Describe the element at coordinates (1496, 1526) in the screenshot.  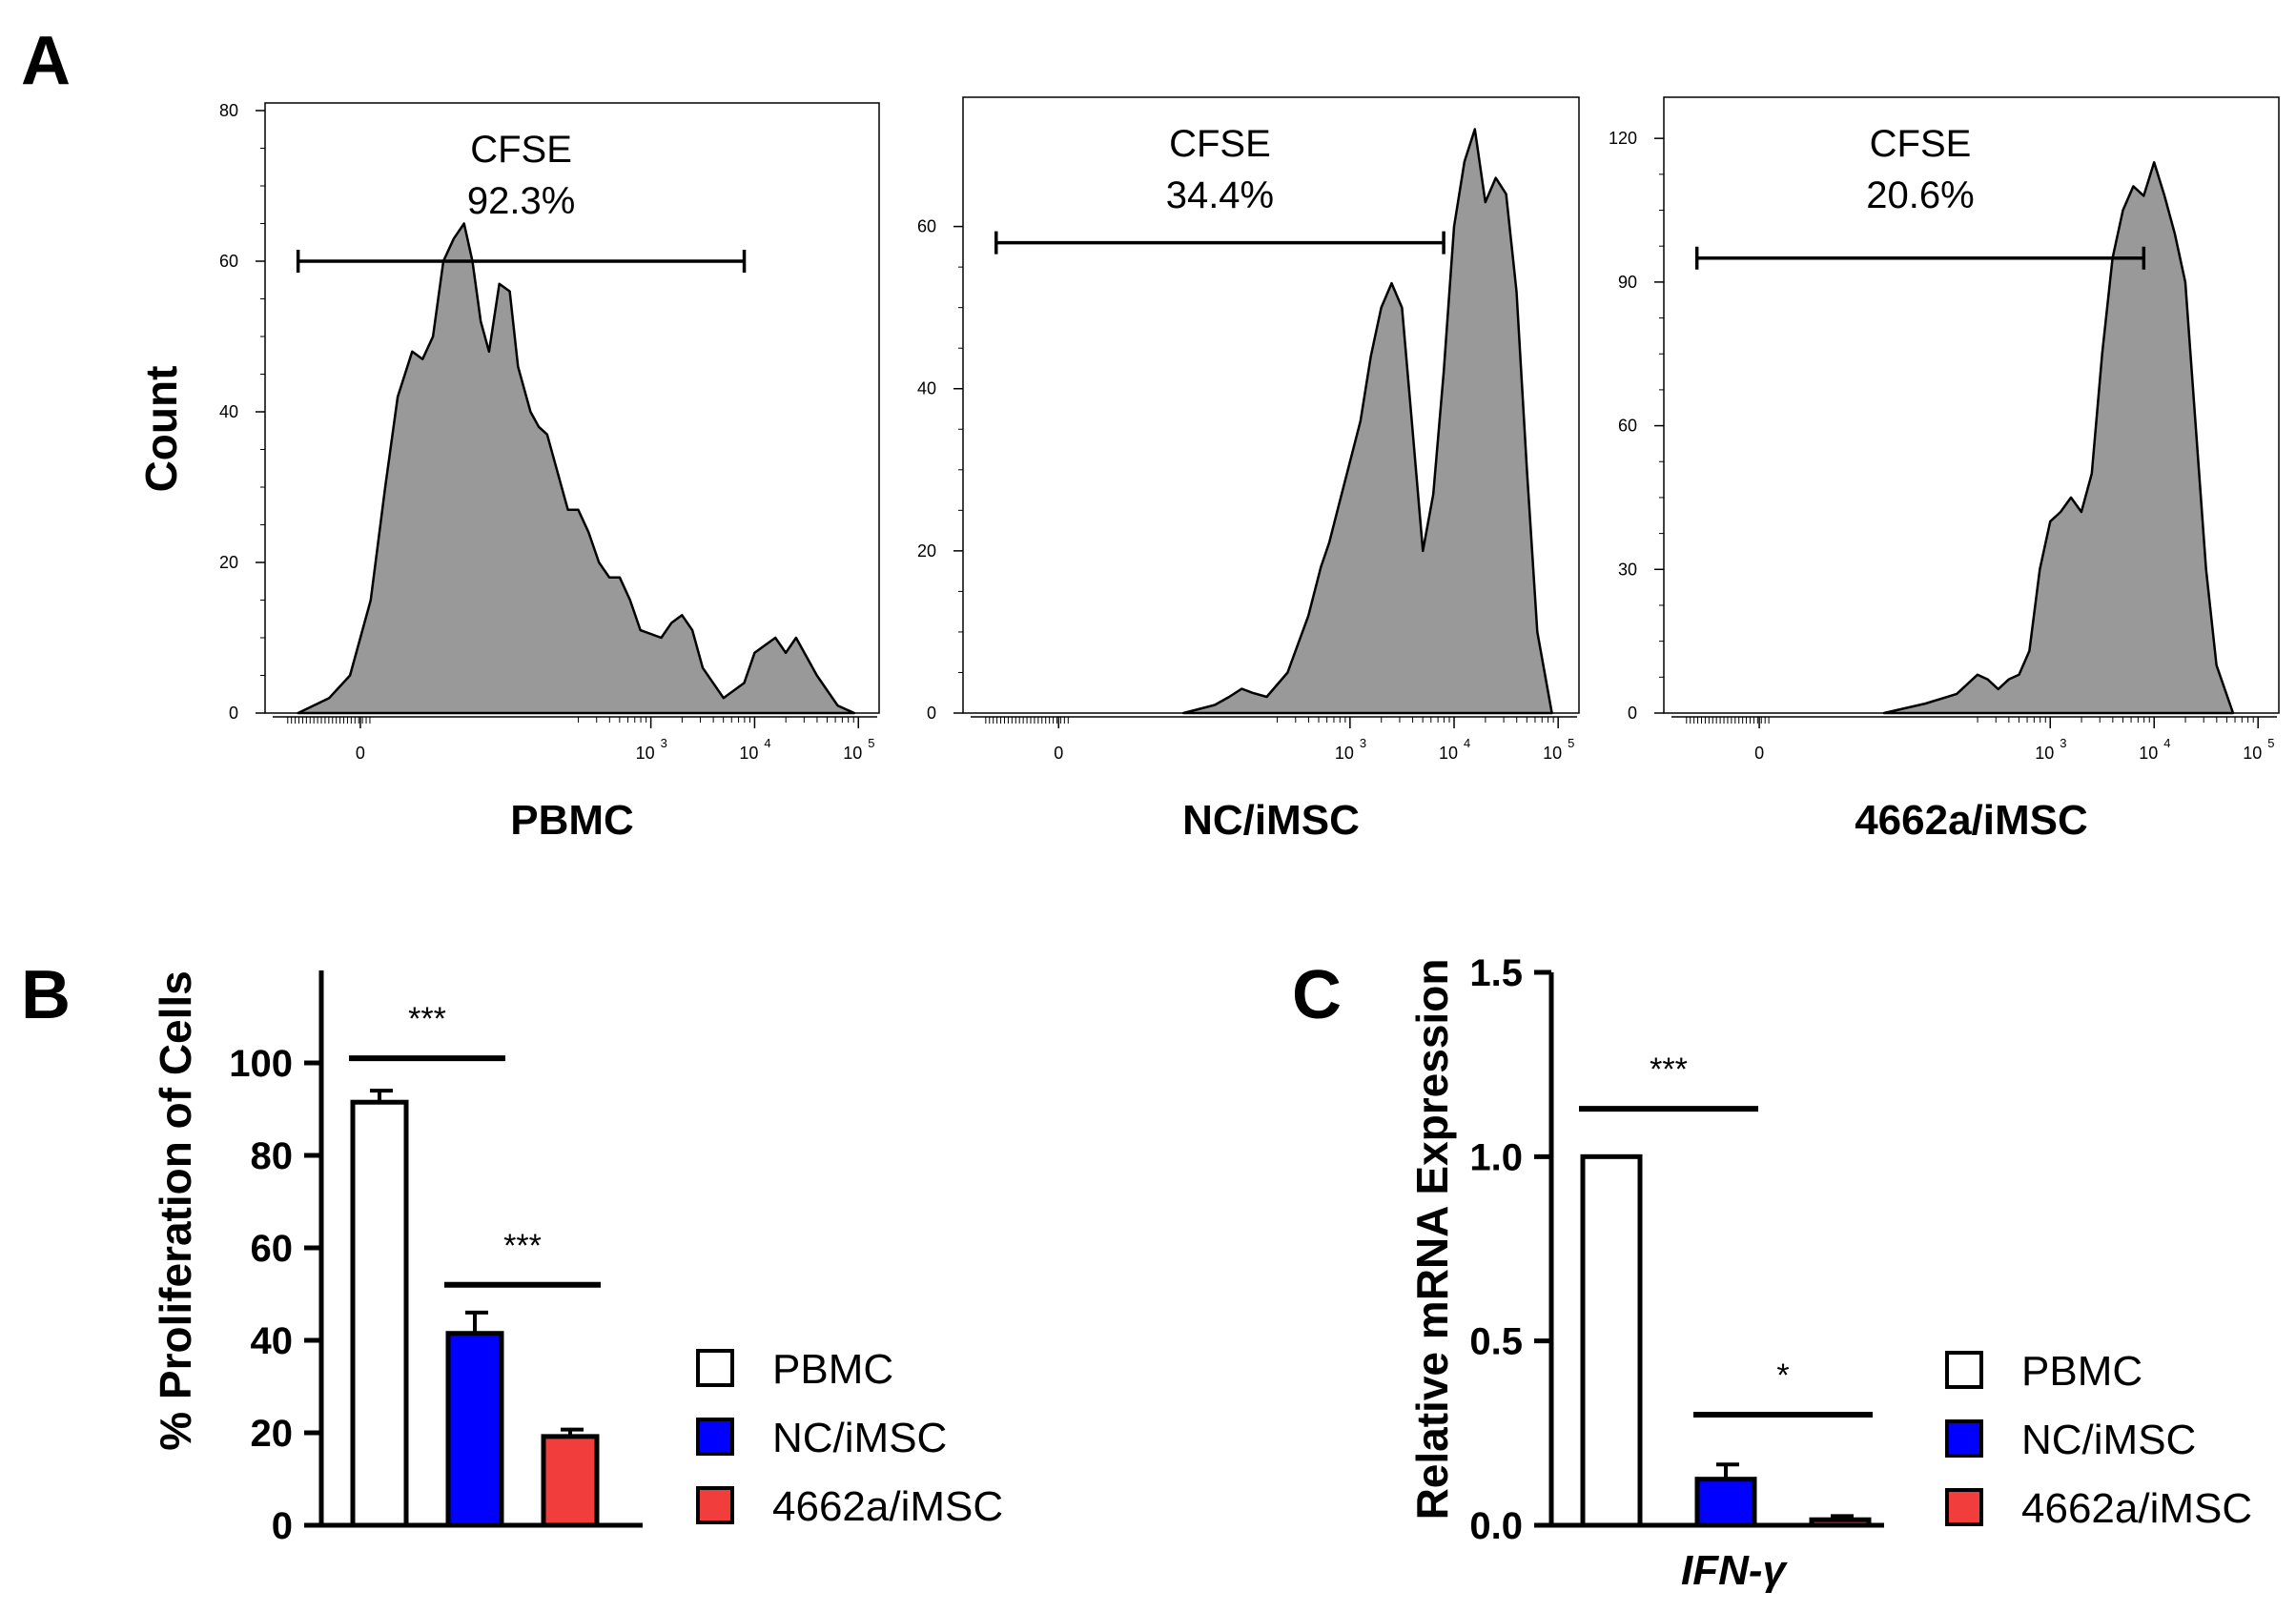
I see `y-tick-label: 0.0` at that location.